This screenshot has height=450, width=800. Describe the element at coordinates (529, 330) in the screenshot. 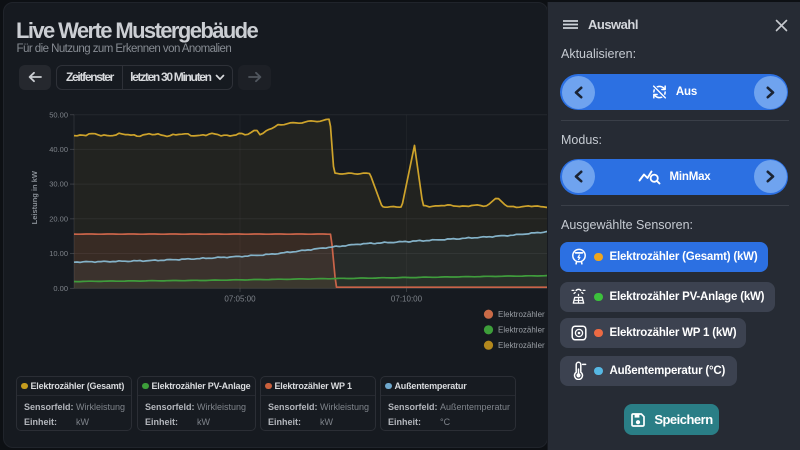

I see `svg-text: Elektrozähler PV-Anlage` at that location.